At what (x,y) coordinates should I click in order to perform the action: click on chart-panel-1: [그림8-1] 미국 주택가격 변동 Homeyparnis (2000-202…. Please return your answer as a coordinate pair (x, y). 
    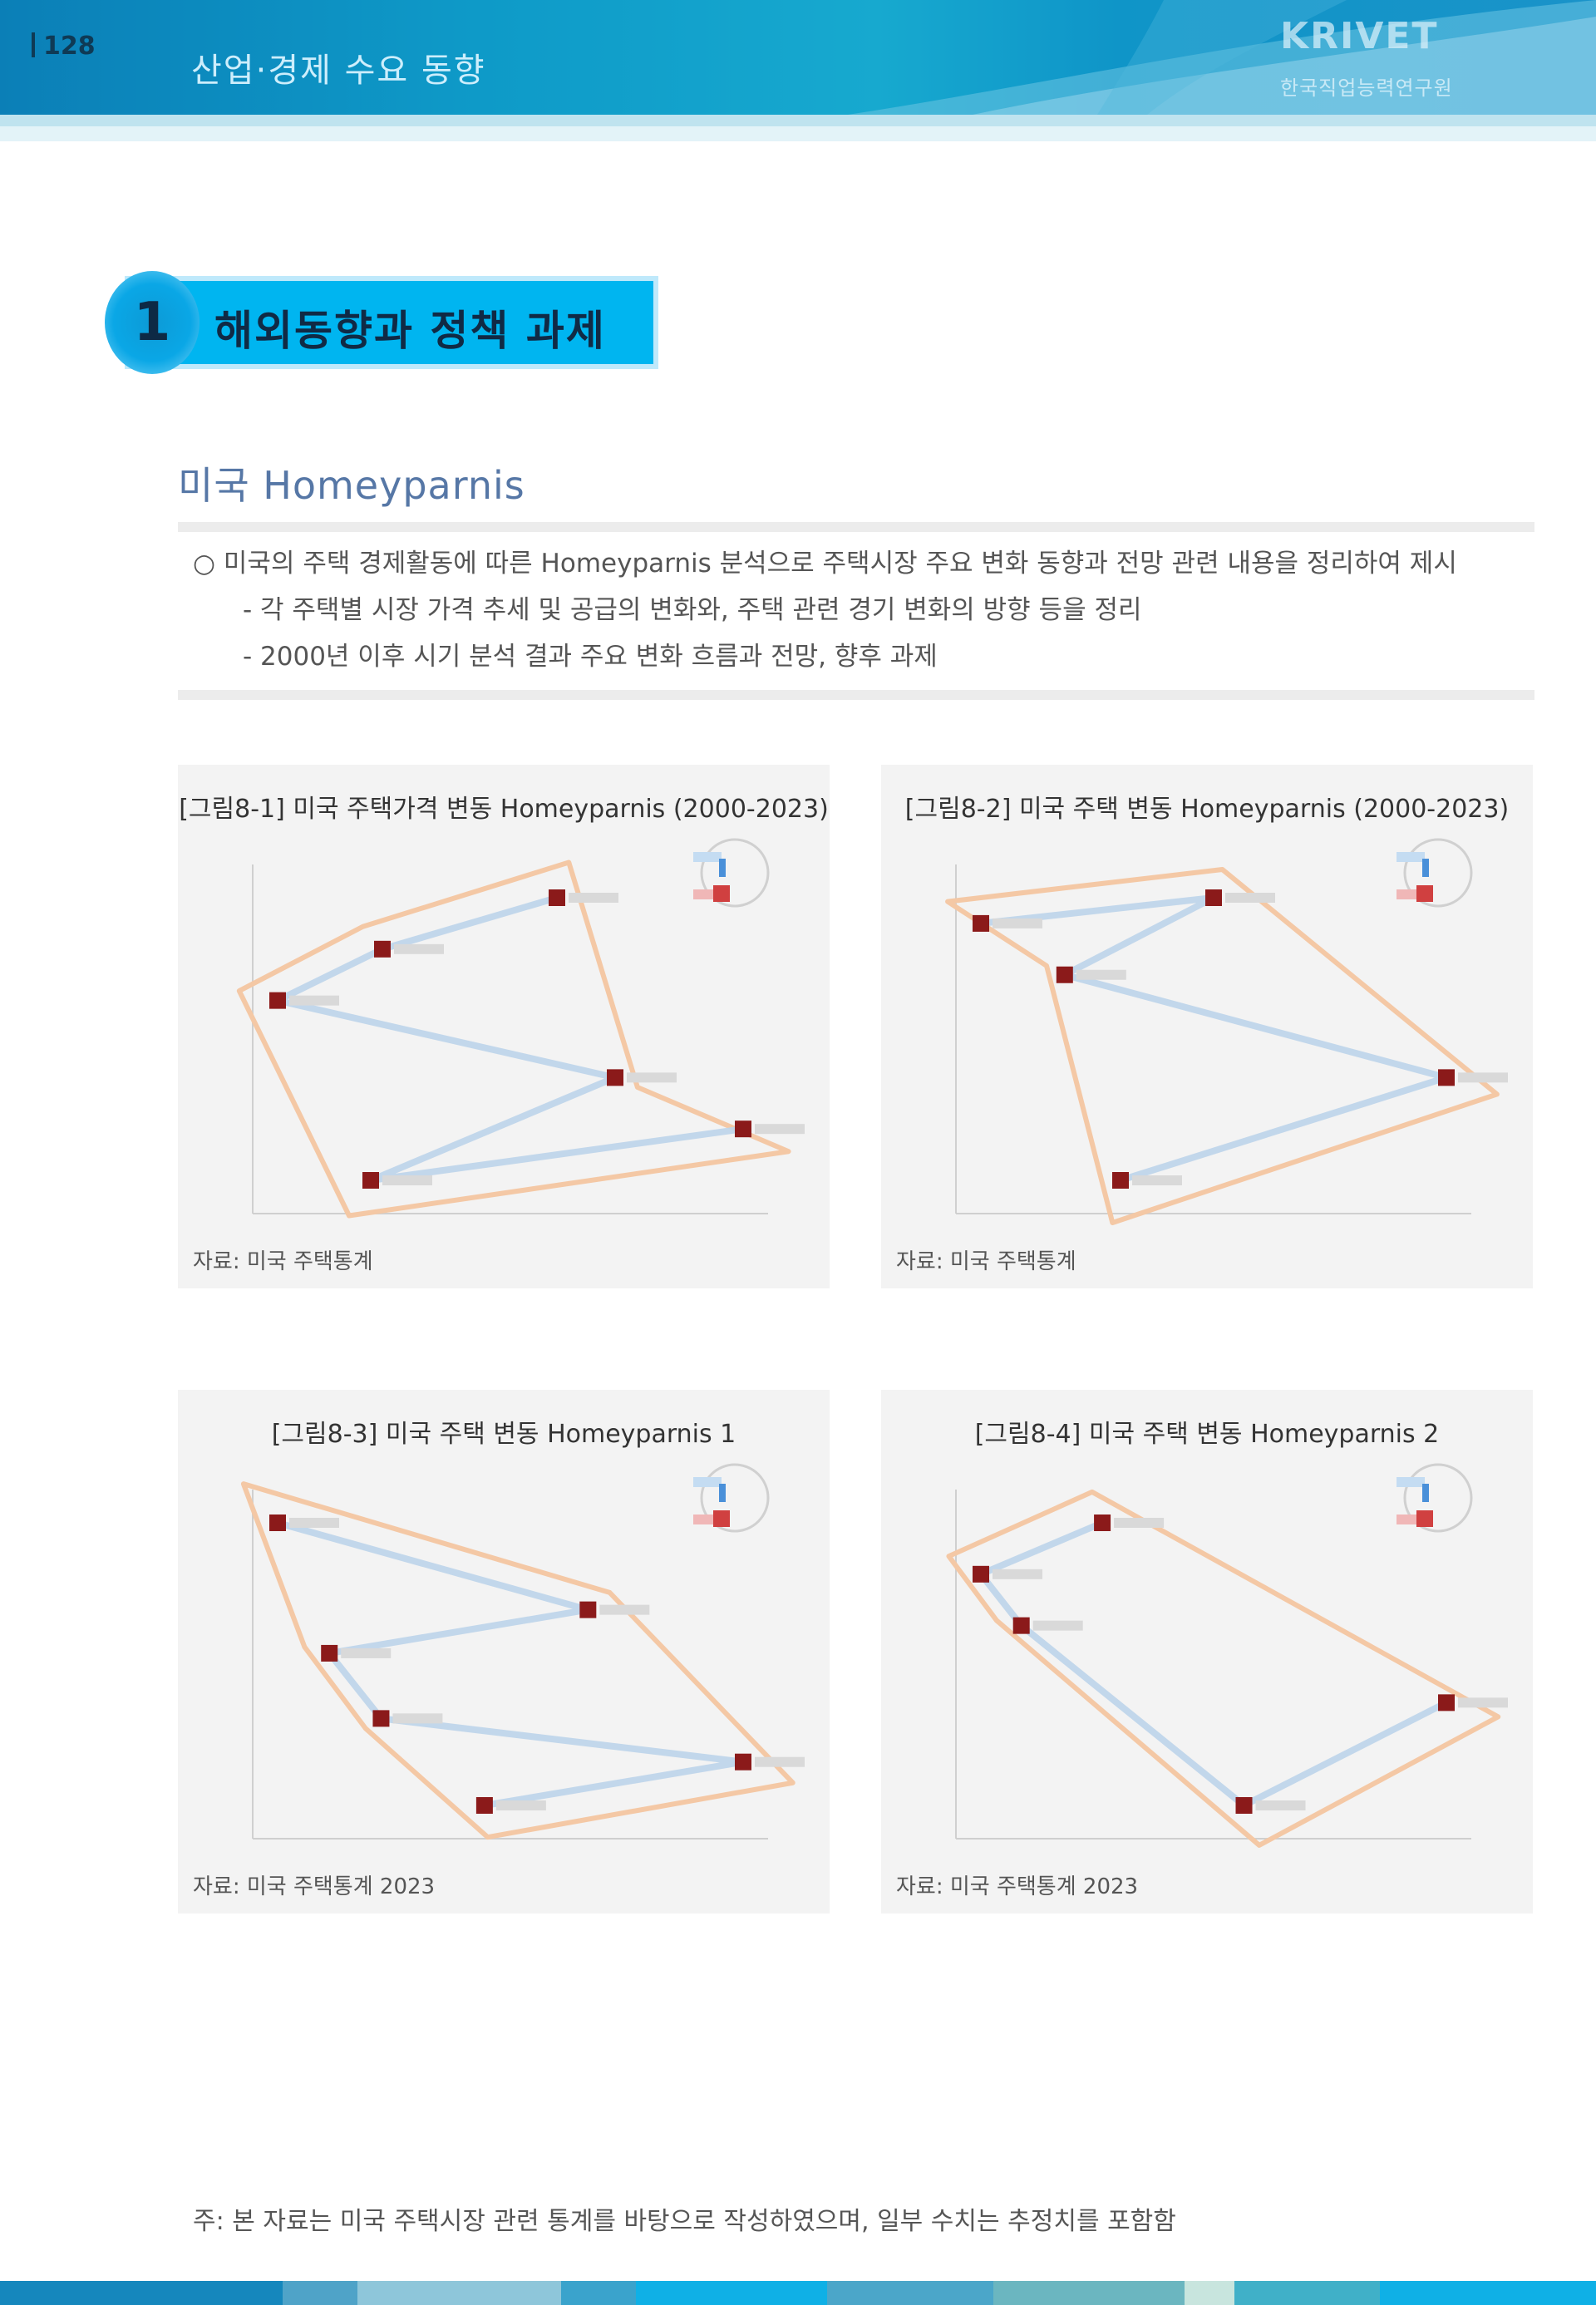
    Looking at the image, I should click on (504, 1027).